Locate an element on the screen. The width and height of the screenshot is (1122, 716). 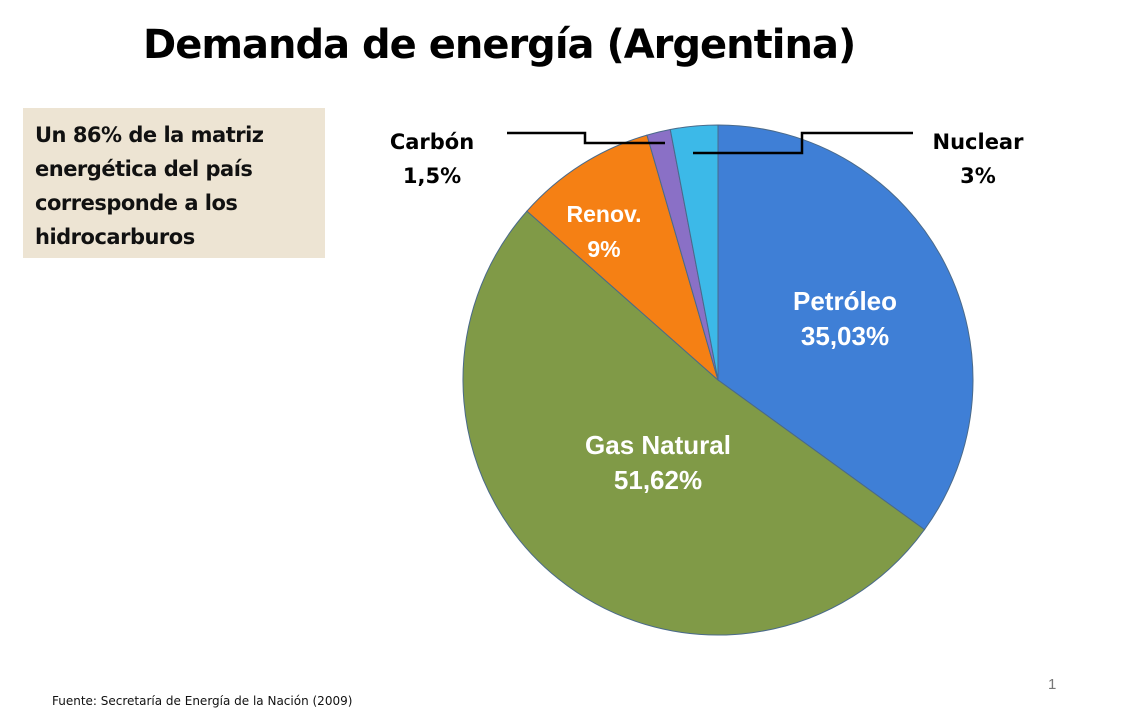
slice-value-label: 9% is located at coordinates (603, 249).